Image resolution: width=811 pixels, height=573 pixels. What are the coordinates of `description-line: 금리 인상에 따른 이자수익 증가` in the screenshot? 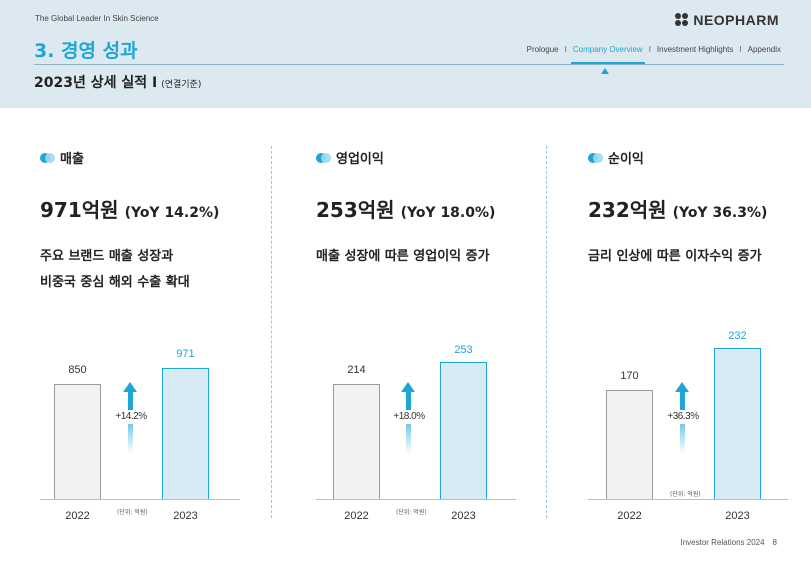 It's located at (675, 256).